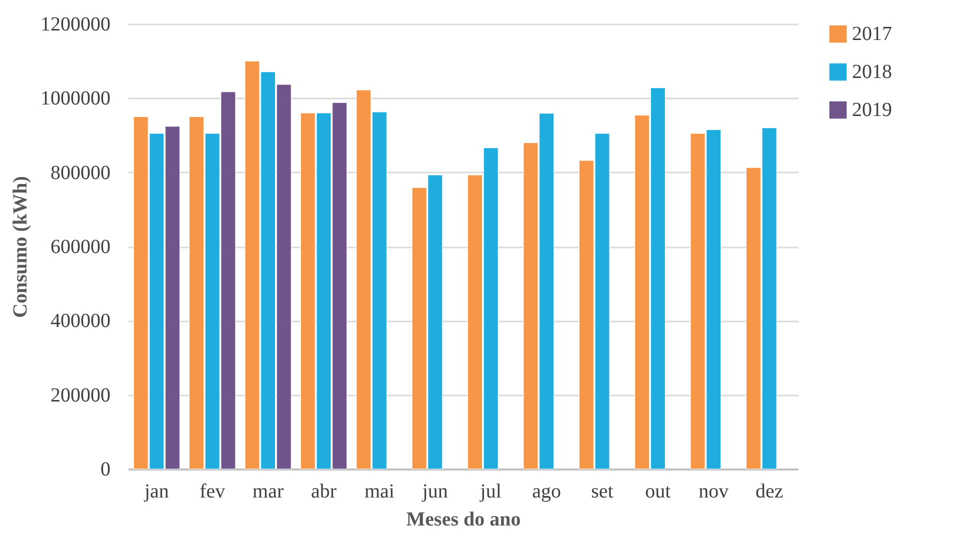  I want to click on x-tick-label: dez, so click(769, 491).